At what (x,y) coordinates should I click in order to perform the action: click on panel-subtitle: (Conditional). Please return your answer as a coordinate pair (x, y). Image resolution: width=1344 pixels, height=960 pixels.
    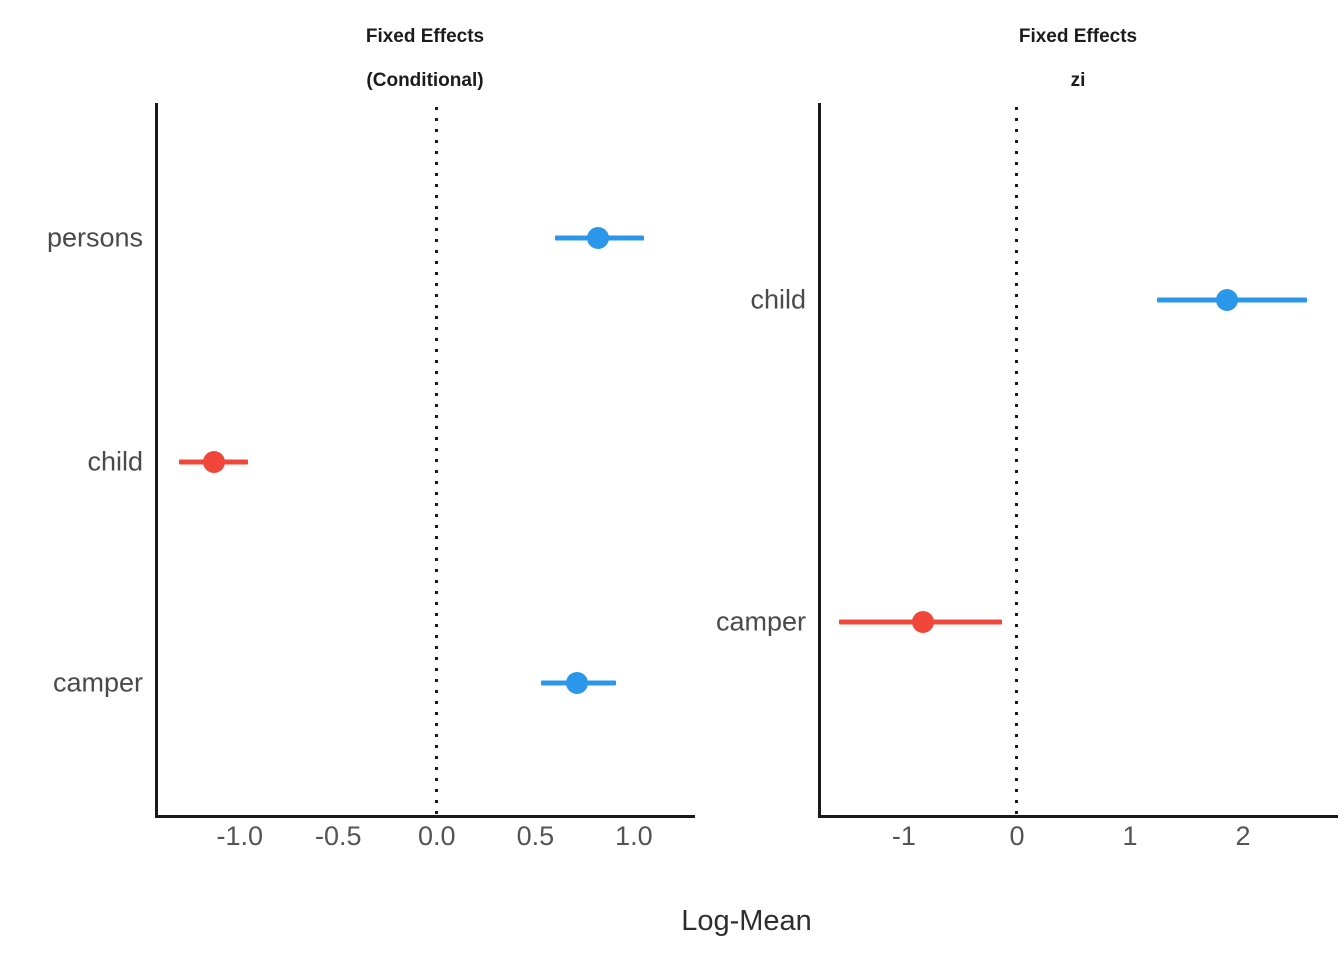
    Looking at the image, I should click on (425, 80).